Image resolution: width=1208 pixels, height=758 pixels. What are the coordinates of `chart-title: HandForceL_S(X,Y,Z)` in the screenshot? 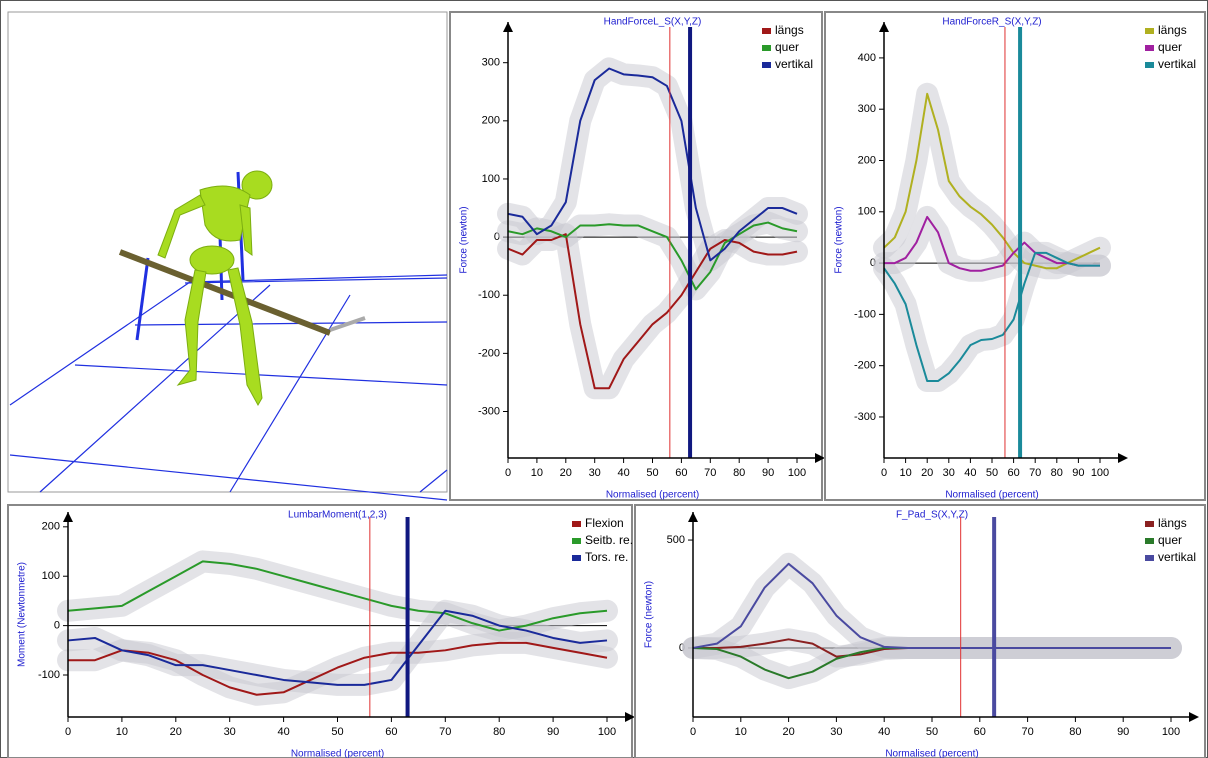 It's located at (653, 22).